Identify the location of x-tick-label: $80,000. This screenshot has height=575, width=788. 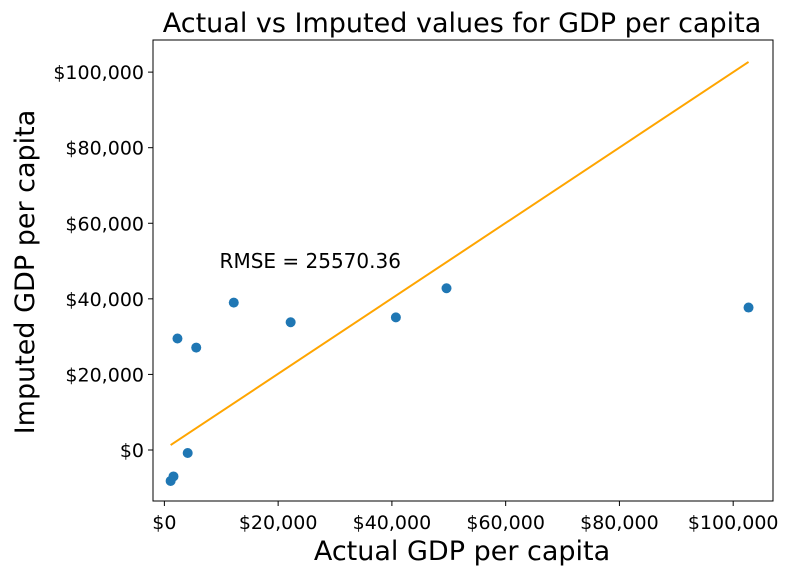
(619, 523).